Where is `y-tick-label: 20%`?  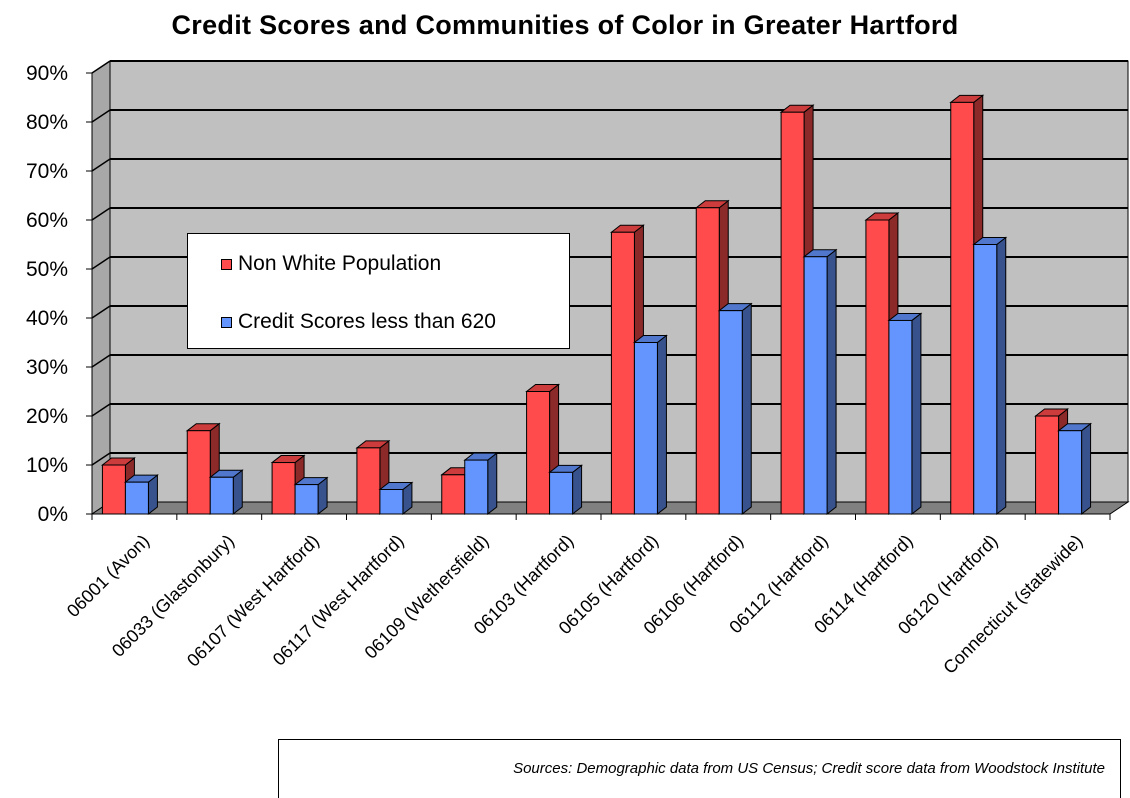
y-tick-label: 20% is located at coordinates (47, 416).